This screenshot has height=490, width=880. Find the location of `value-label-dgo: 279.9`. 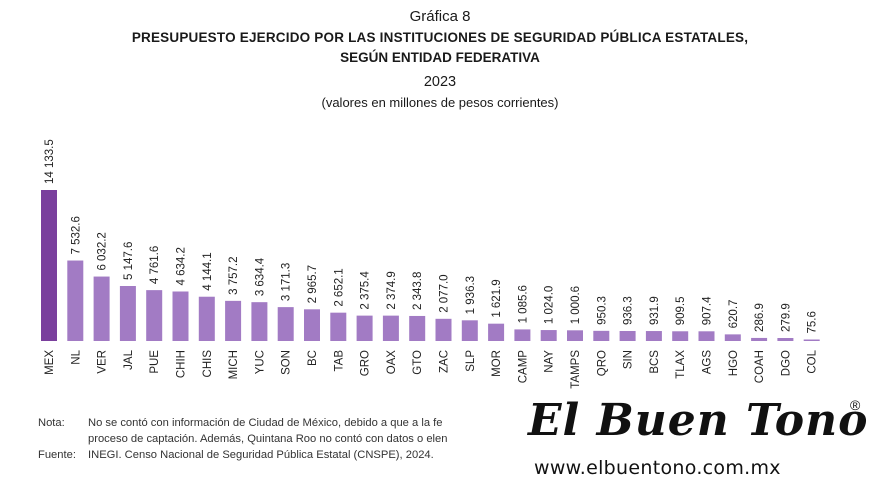

value-label-dgo: 279.9 is located at coordinates (786, 317).